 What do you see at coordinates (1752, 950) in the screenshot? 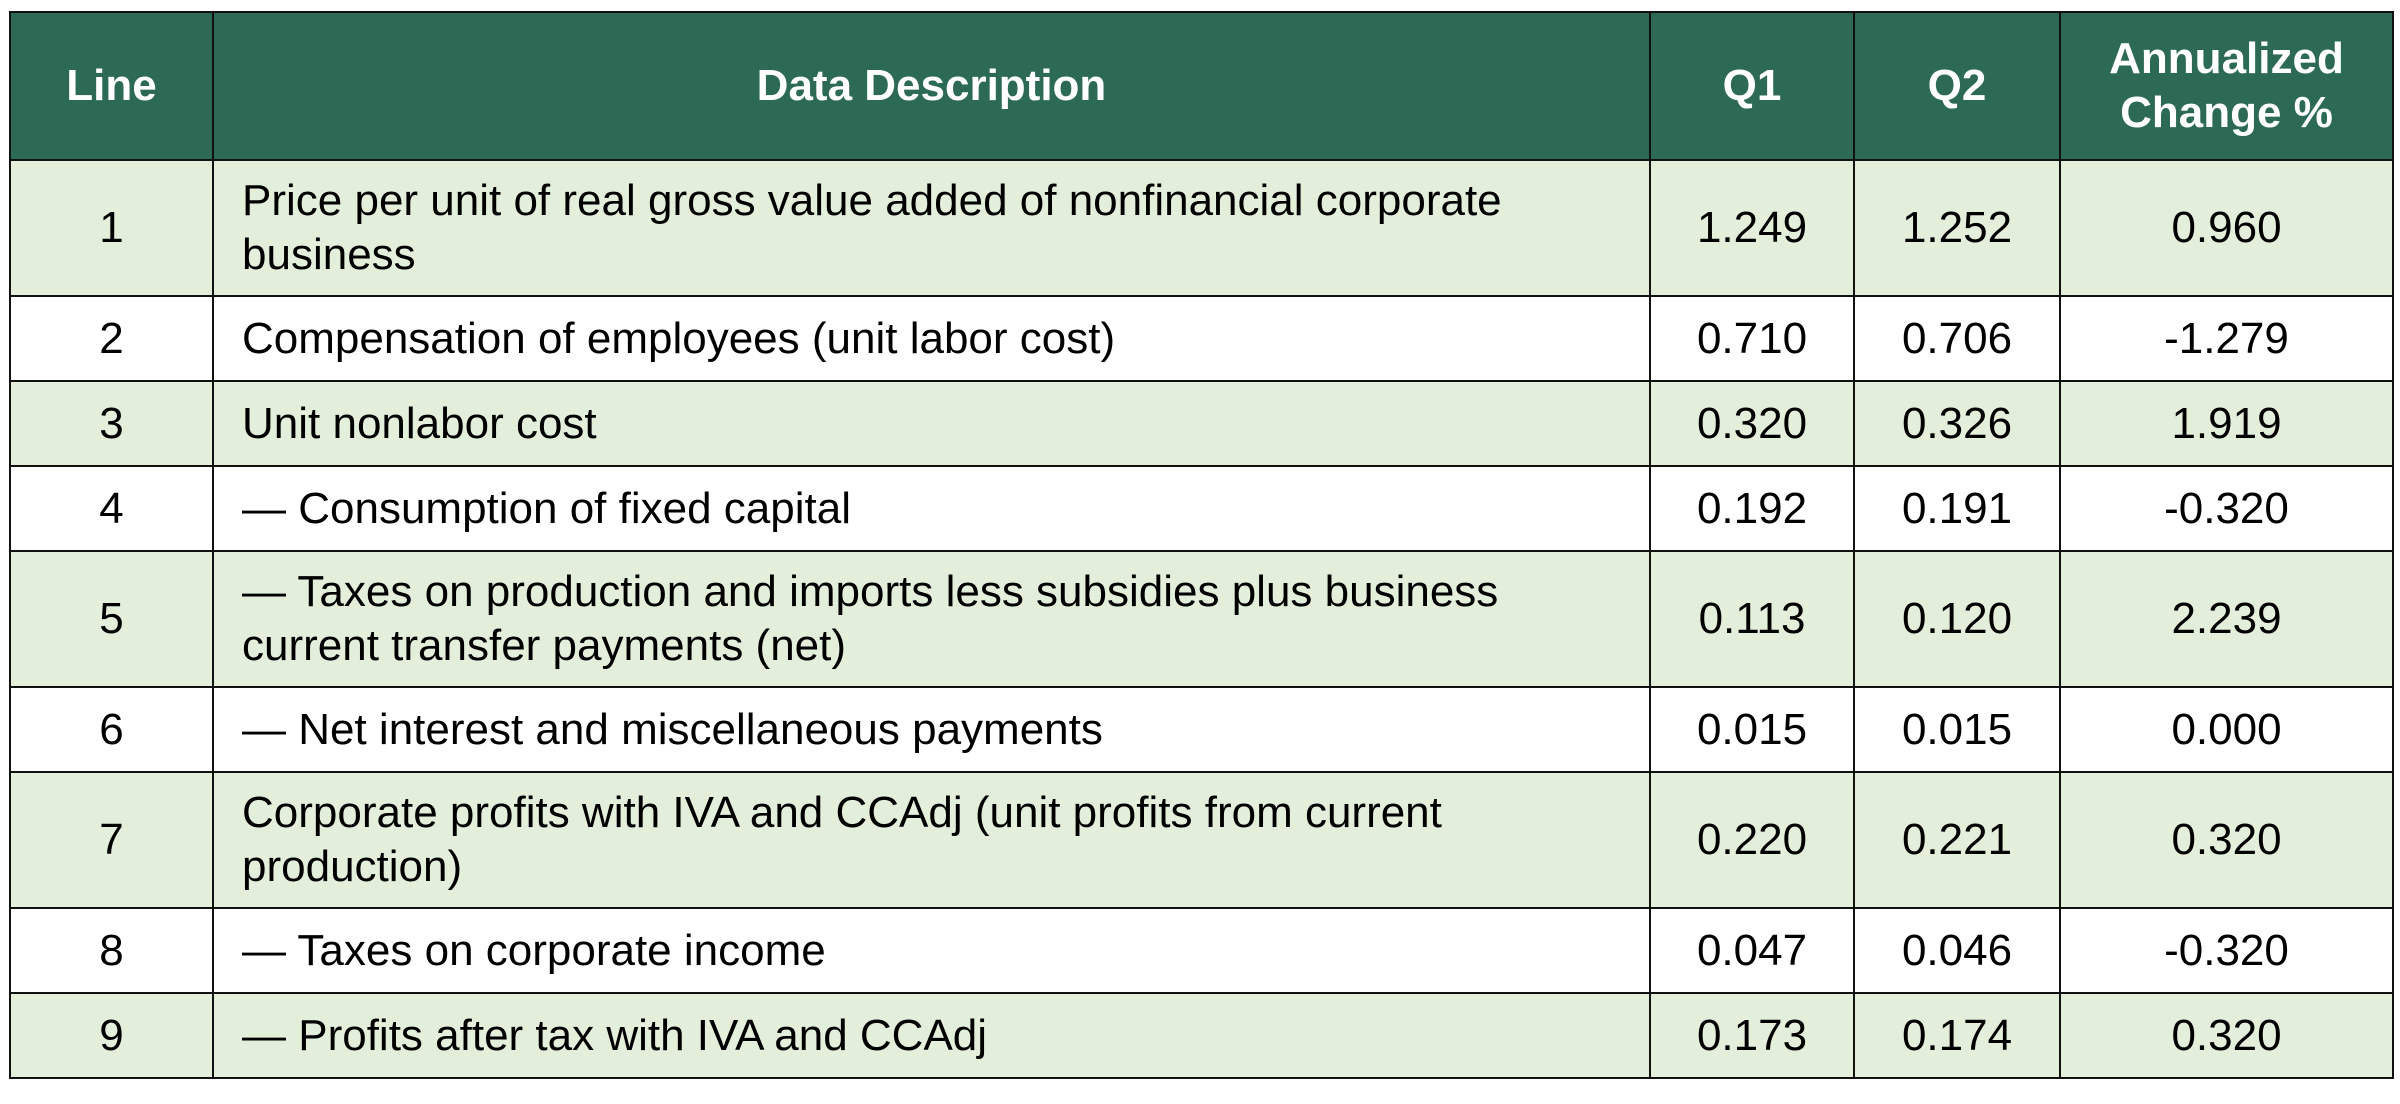
I see `cell-q1: 0.047` at bounding box center [1752, 950].